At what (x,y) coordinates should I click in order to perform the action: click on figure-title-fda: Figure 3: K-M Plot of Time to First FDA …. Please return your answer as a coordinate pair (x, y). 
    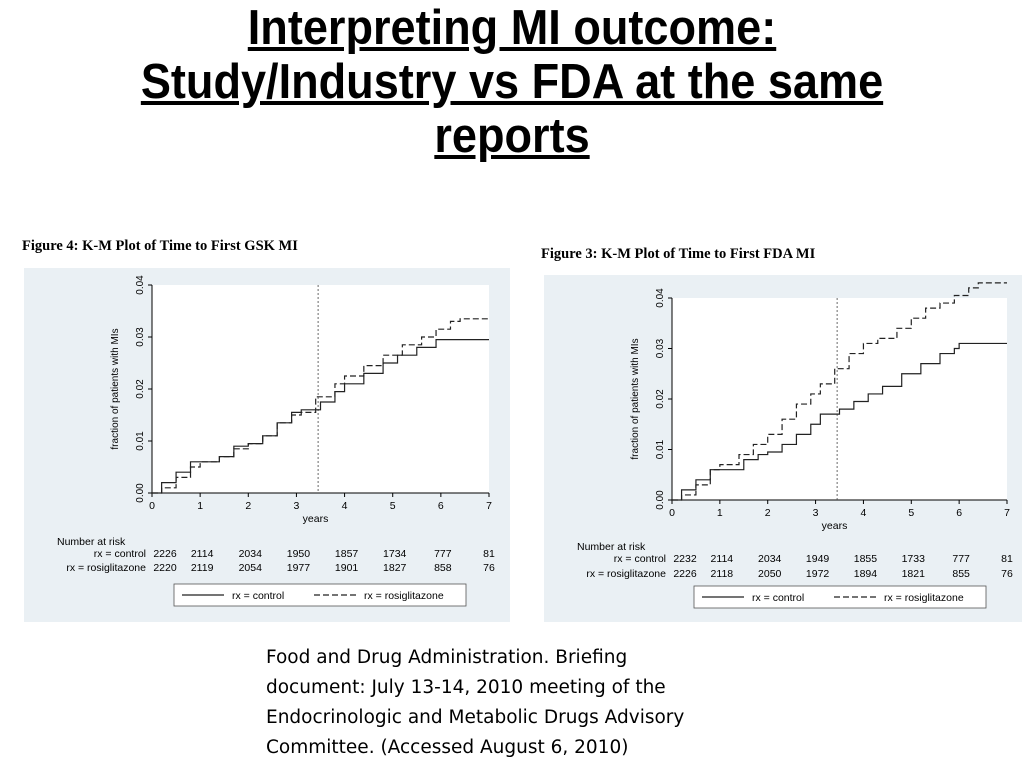
    Looking at the image, I should click on (678, 254).